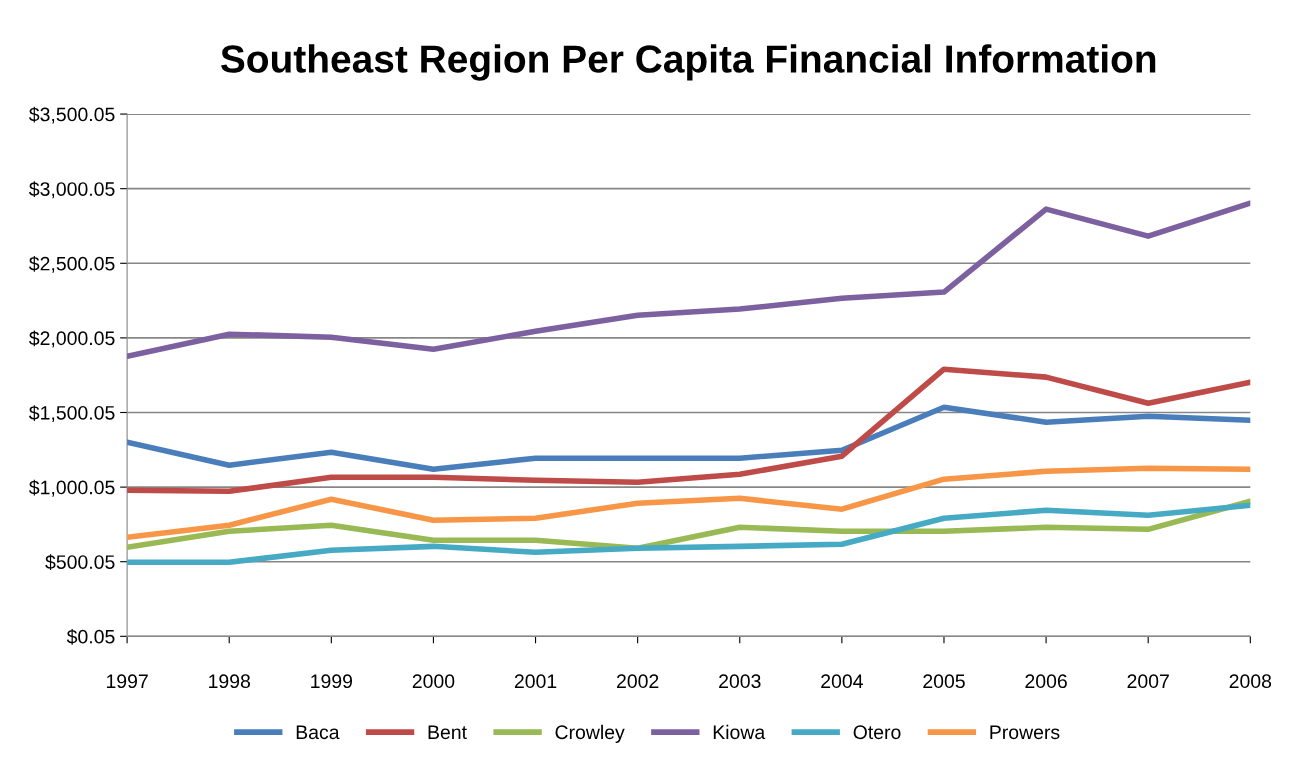 Image resolution: width=1297 pixels, height=776 pixels. I want to click on legend-label: Otero, so click(877, 732).